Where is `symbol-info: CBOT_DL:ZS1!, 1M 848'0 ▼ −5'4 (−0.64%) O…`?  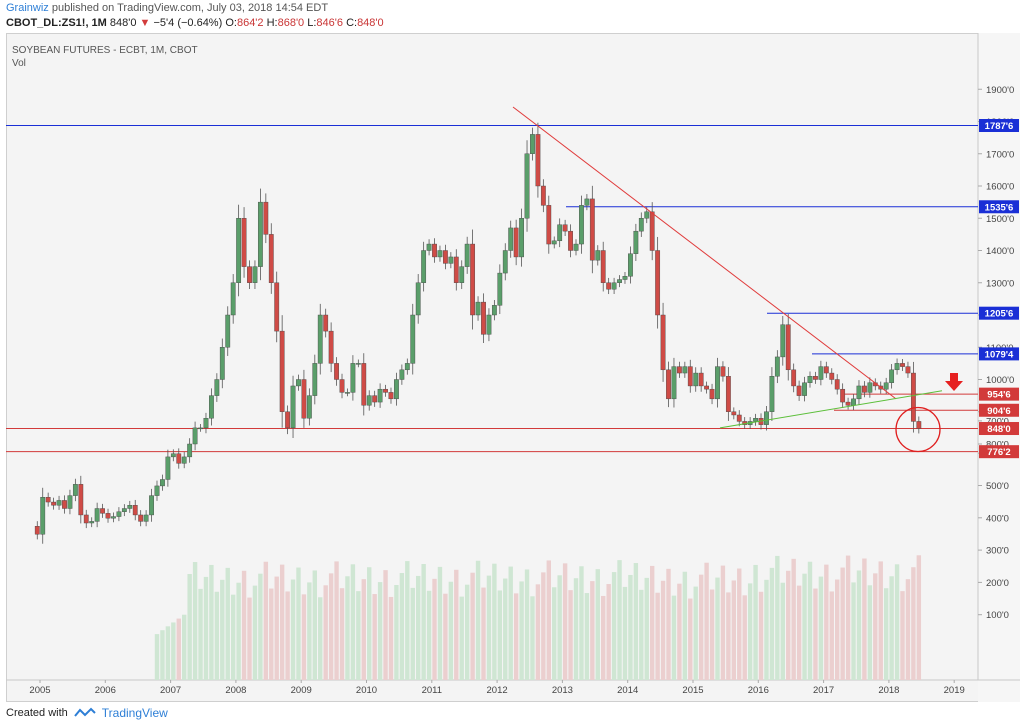
symbol-info: CBOT_DL:ZS1!, 1M 848'0 ▼ −5'4 (−0.64%) O… is located at coordinates (195, 23).